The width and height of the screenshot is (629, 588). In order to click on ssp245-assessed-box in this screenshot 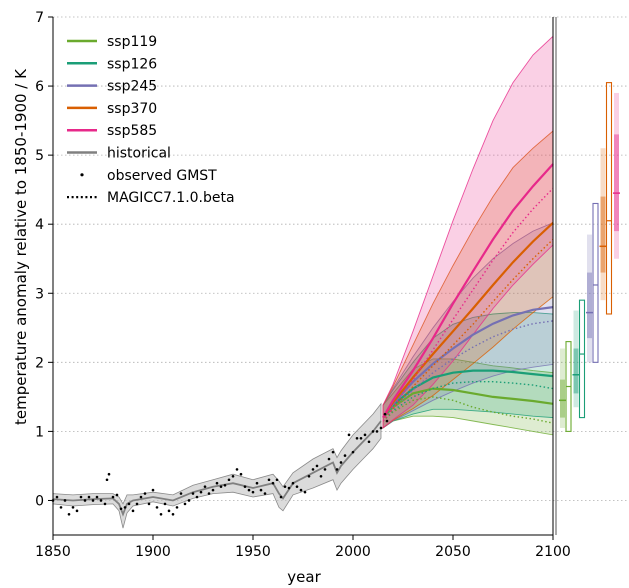, I will do `click(595, 282)`.